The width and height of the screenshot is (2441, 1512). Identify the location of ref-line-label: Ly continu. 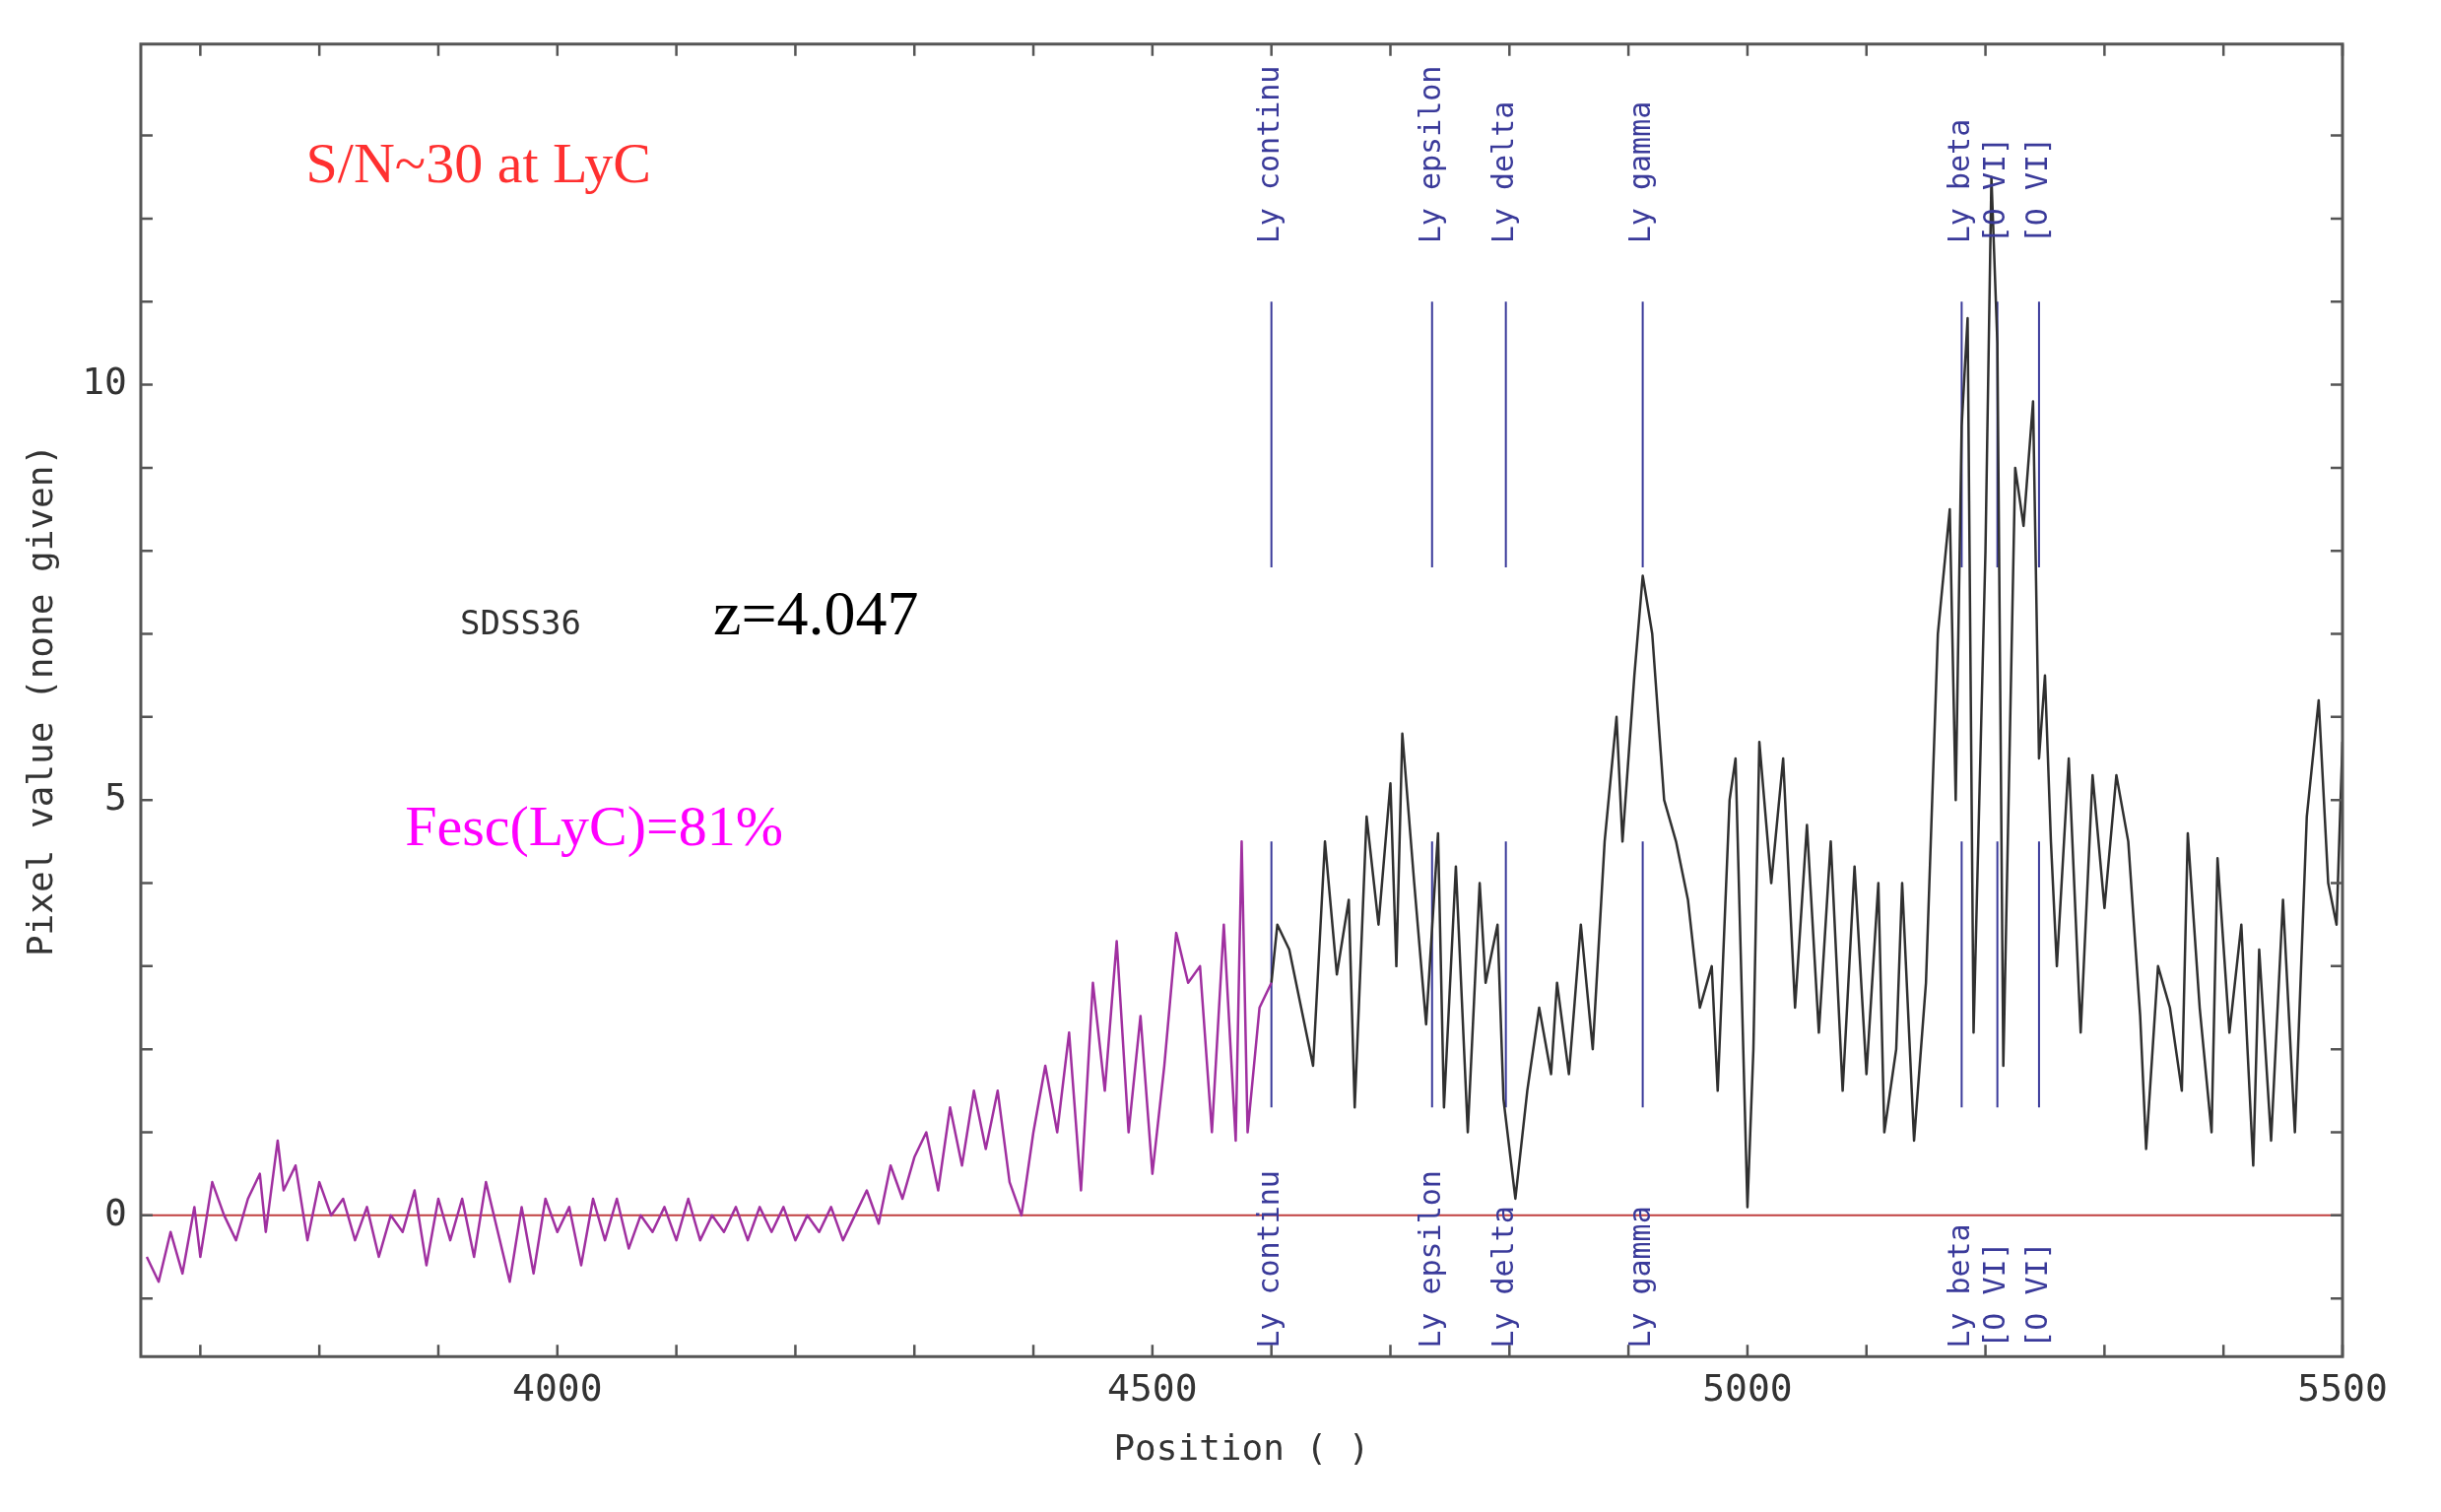
(1268, 154).